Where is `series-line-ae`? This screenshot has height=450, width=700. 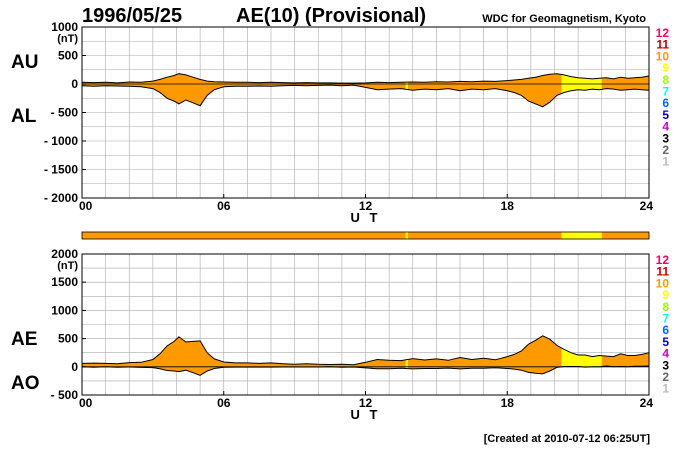 series-line-ae is located at coordinates (365, 350).